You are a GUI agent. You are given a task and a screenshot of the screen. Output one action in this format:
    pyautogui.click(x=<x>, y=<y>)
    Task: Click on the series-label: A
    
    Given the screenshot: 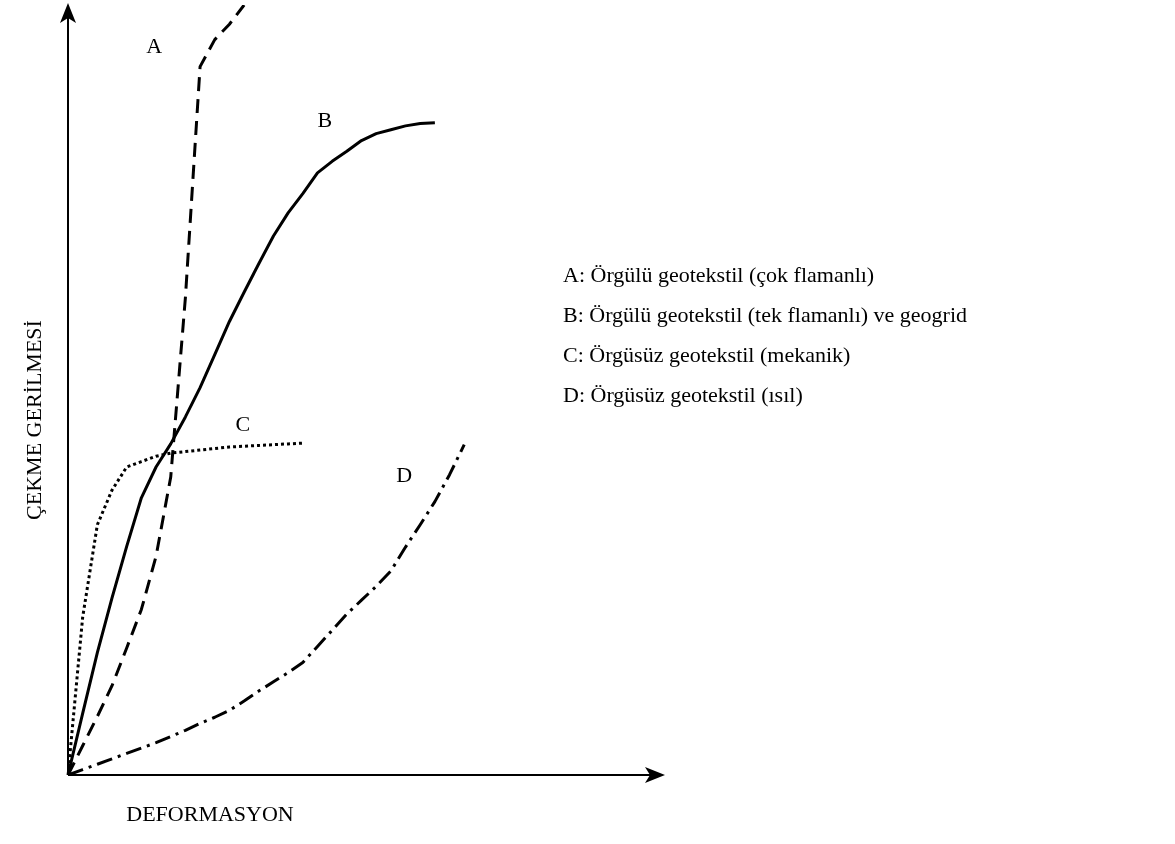 What is the action you would take?
    pyautogui.click(x=154, y=45)
    